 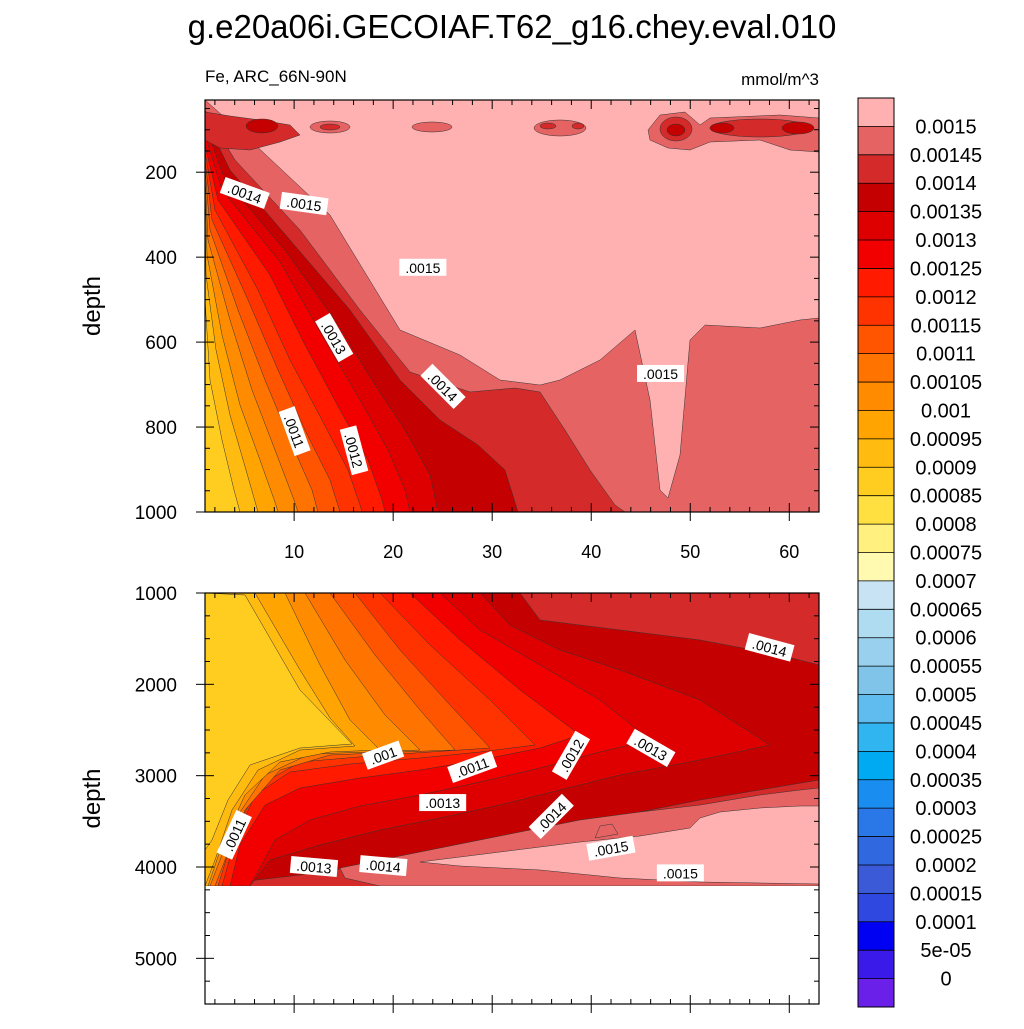 What do you see at coordinates (789, 552) in the screenshot?
I see `x-tick-label: 60` at bounding box center [789, 552].